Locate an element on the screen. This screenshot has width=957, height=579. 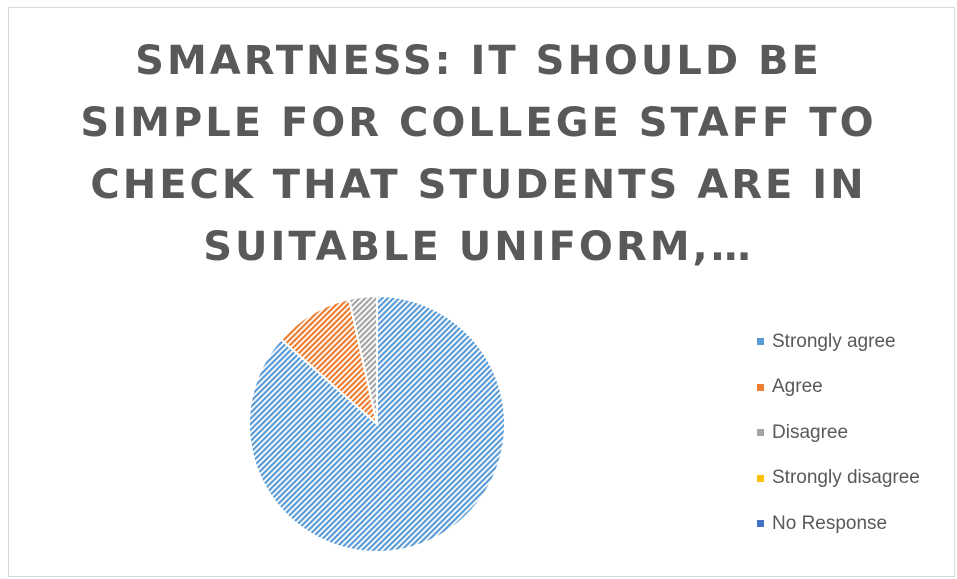
legend-item-strongly-agree: Strongly agree is located at coordinates (838, 342).